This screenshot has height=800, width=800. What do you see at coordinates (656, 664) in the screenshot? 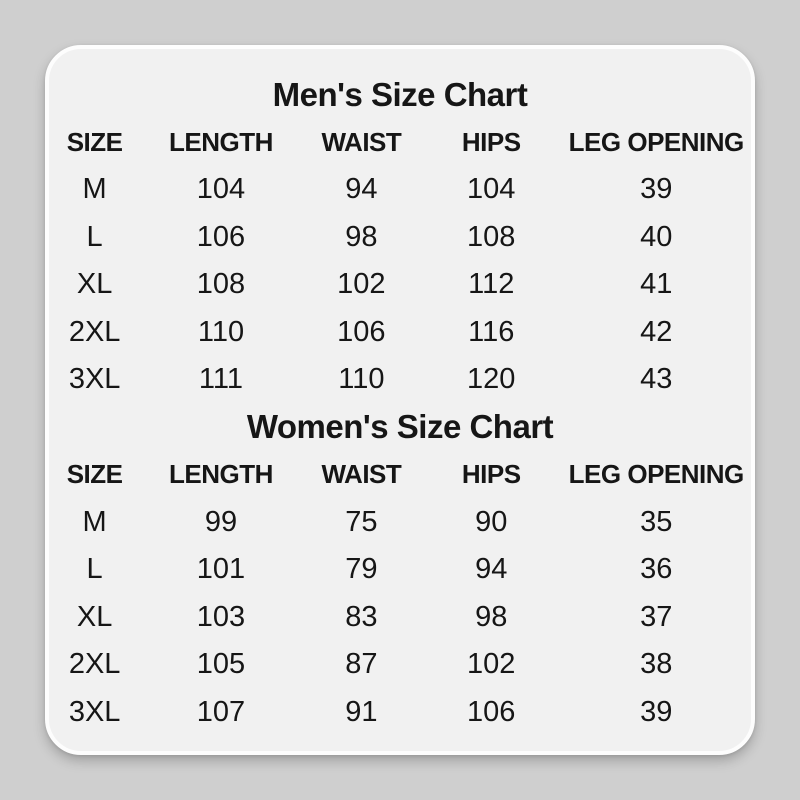
I see `measurement-cell: 38` at bounding box center [656, 664].